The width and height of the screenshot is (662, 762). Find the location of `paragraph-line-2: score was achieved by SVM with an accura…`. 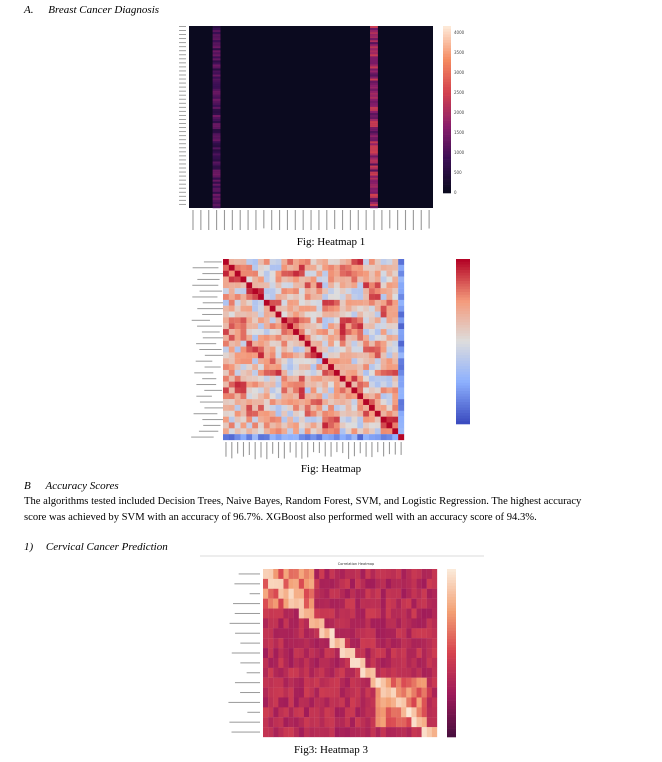

paragraph-line-2: score was achieved by SVM with an accura… is located at coordinates (280, 517).